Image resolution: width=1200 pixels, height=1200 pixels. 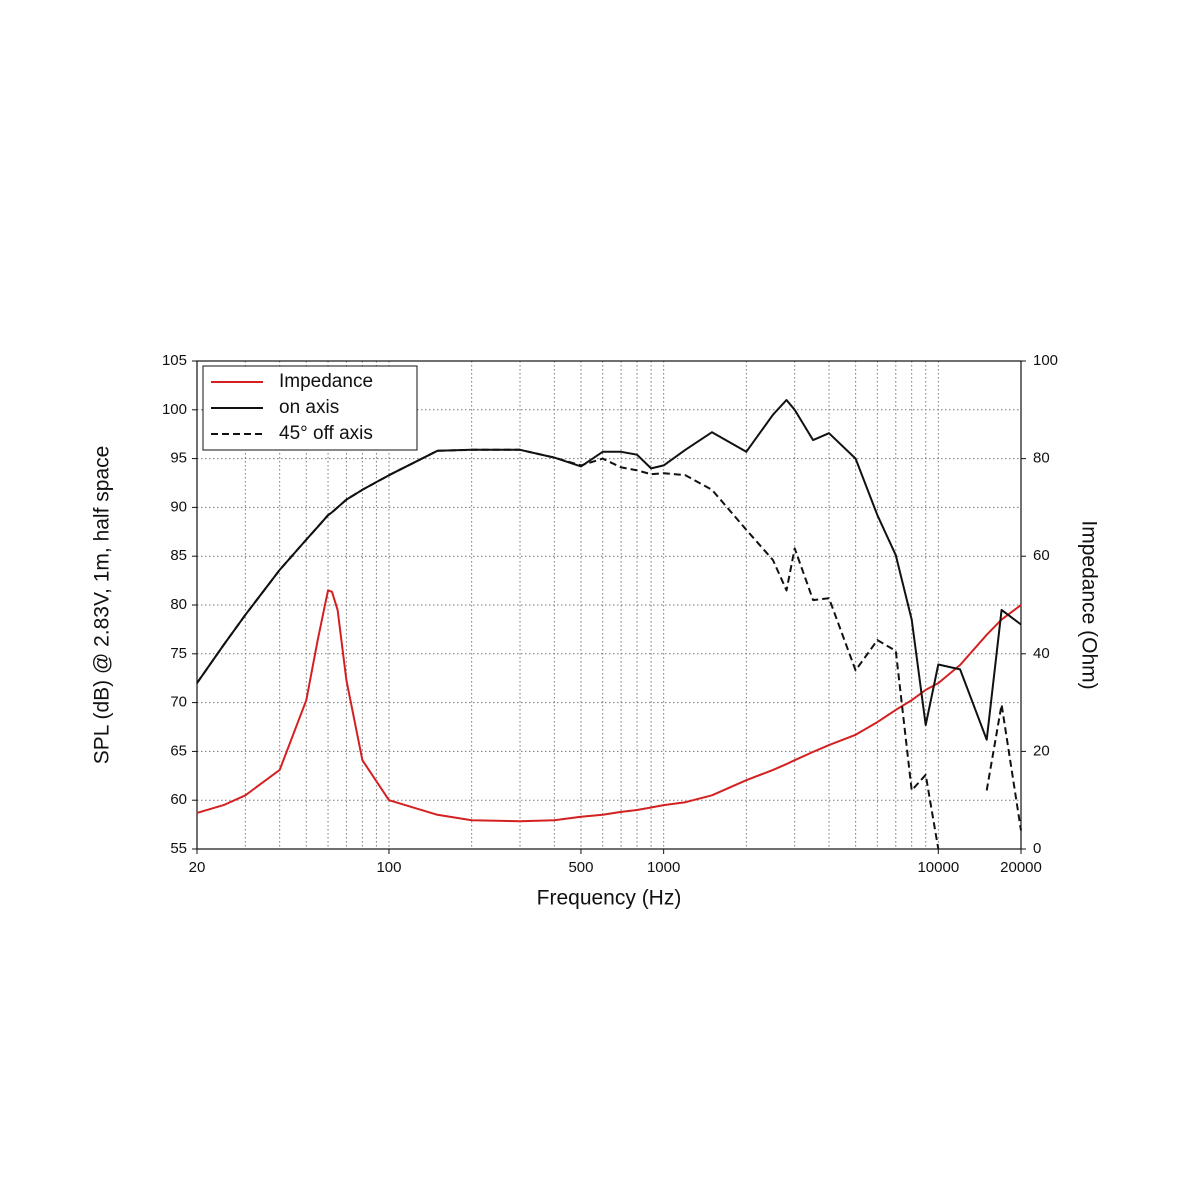 I want to click on x-tick-label: 100, so click(x=388, y=867).